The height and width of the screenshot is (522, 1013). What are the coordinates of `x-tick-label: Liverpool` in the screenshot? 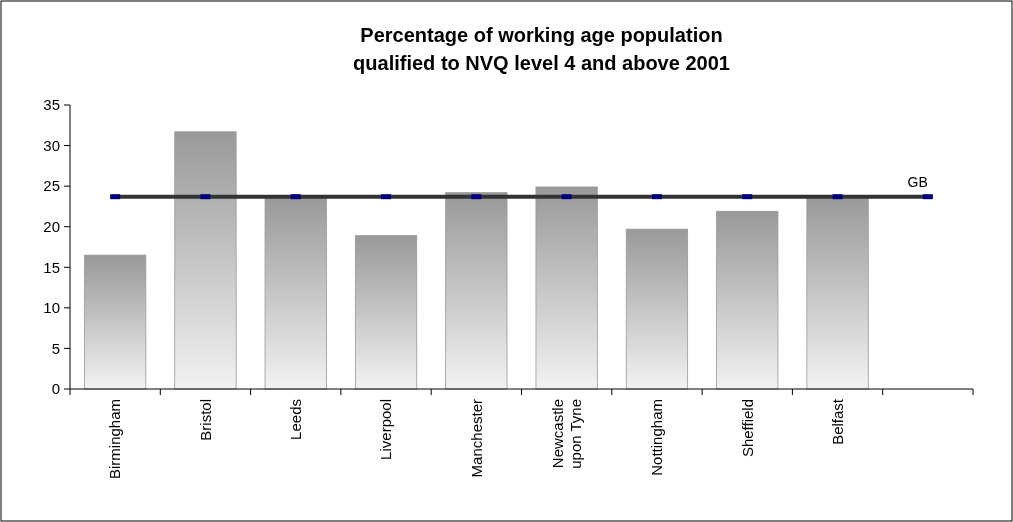 It's located at (386, 429).